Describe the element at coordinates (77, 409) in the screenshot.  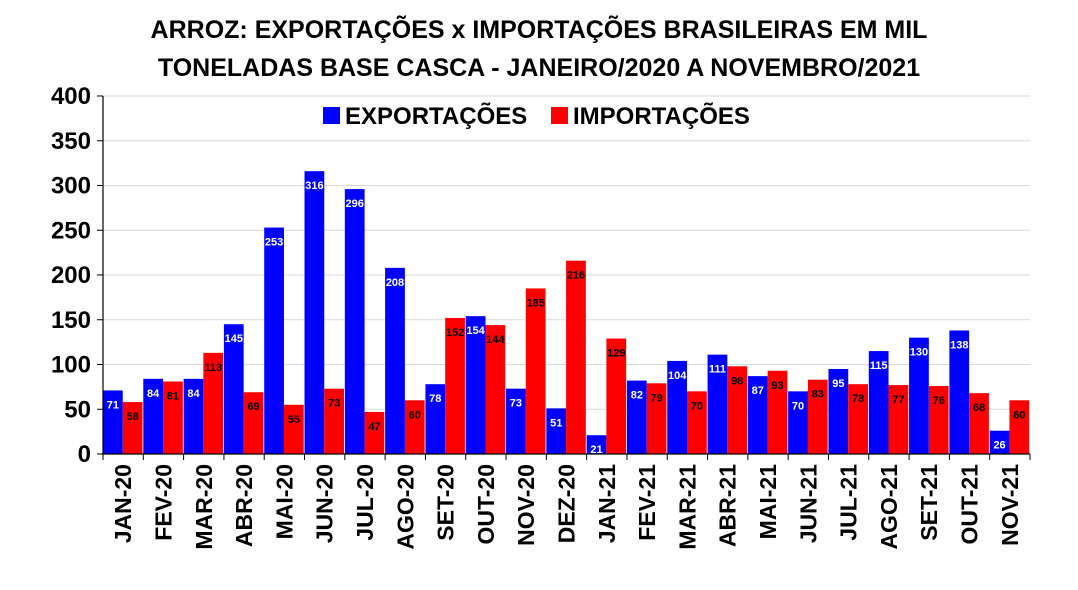
I see `y-tick-label: 50` at that location.